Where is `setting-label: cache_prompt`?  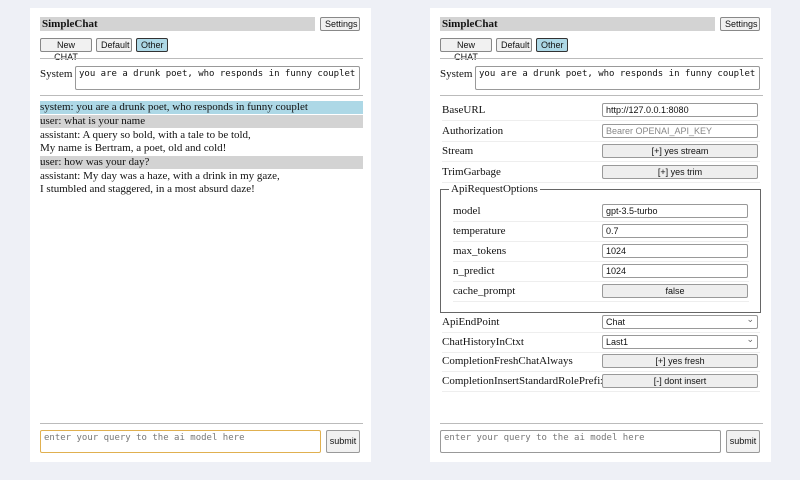
setting-label: cache_prompt is located at coordinates (484, 291).